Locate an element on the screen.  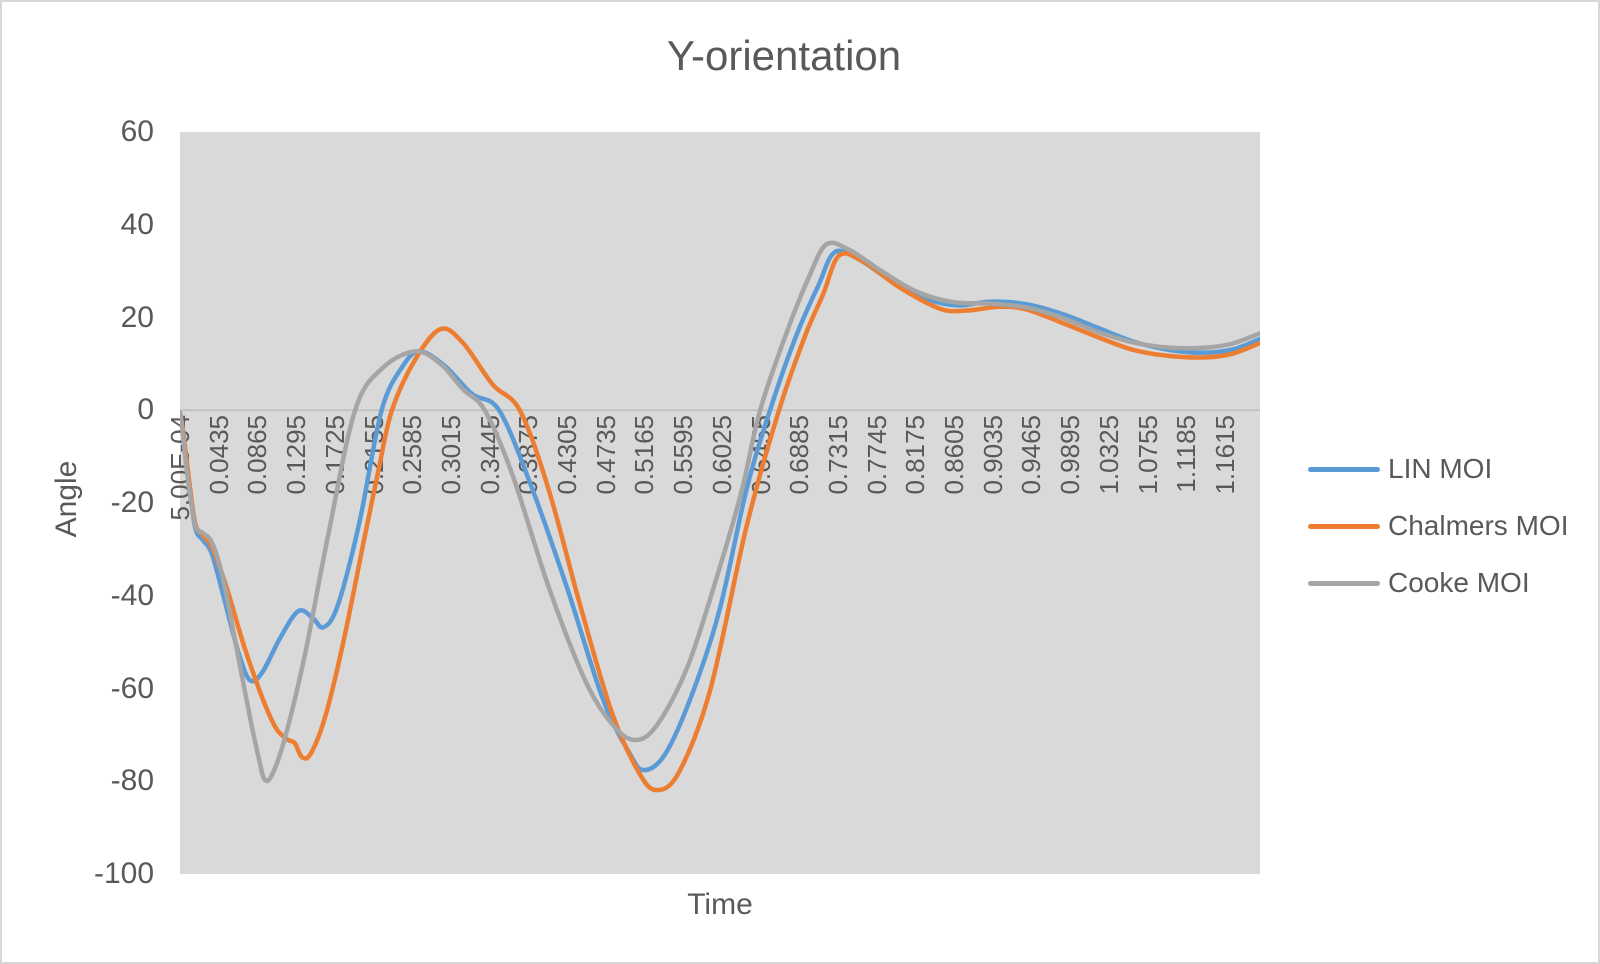
x-tick-label: 1.0755 is located at coordinates (1147, 455).